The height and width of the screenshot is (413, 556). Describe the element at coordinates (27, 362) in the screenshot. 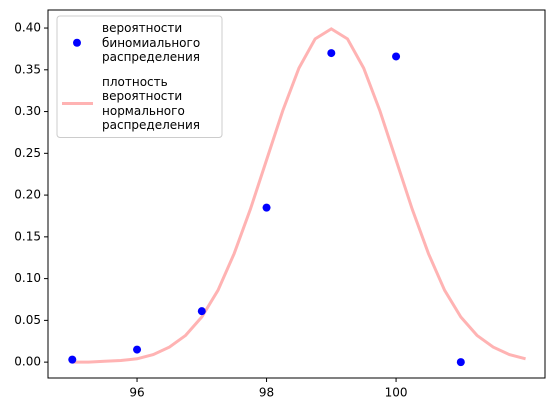

I see `y-tick-label: 0.00` at that location.